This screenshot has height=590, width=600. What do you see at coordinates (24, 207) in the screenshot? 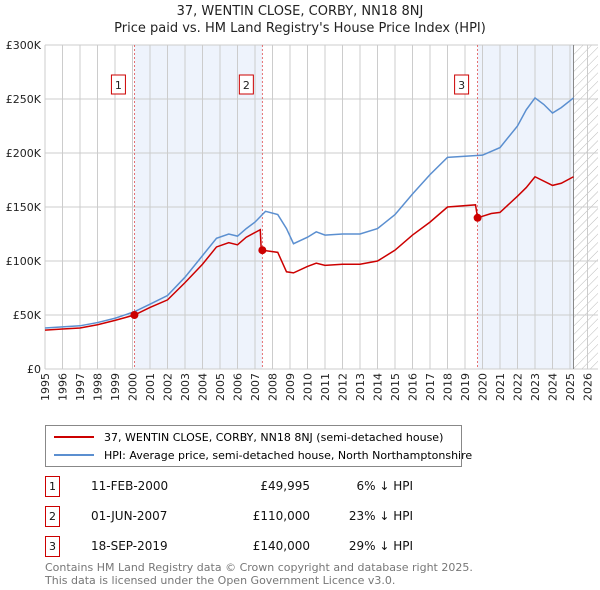
I see `y-tick-label: £150K` at bounding box center [24, 207].